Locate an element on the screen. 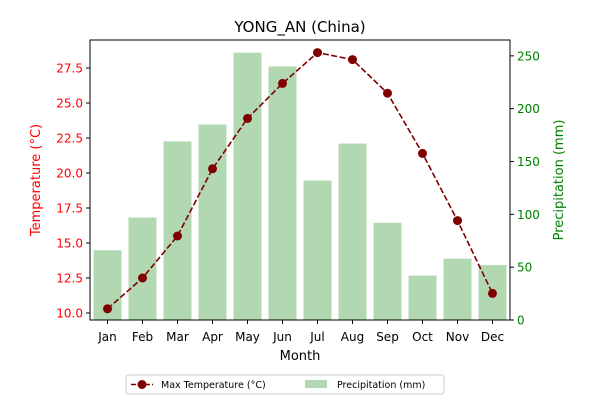  left-tick-label: 17.5 is located at coordinates (69, 209).